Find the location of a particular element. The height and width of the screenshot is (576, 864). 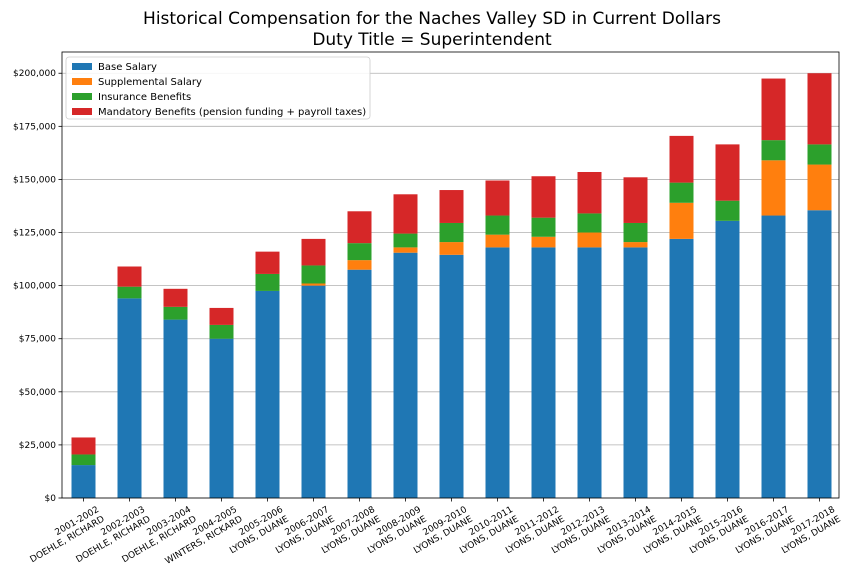

legend-entry: Base Salary is located at coordinates (127, 67).